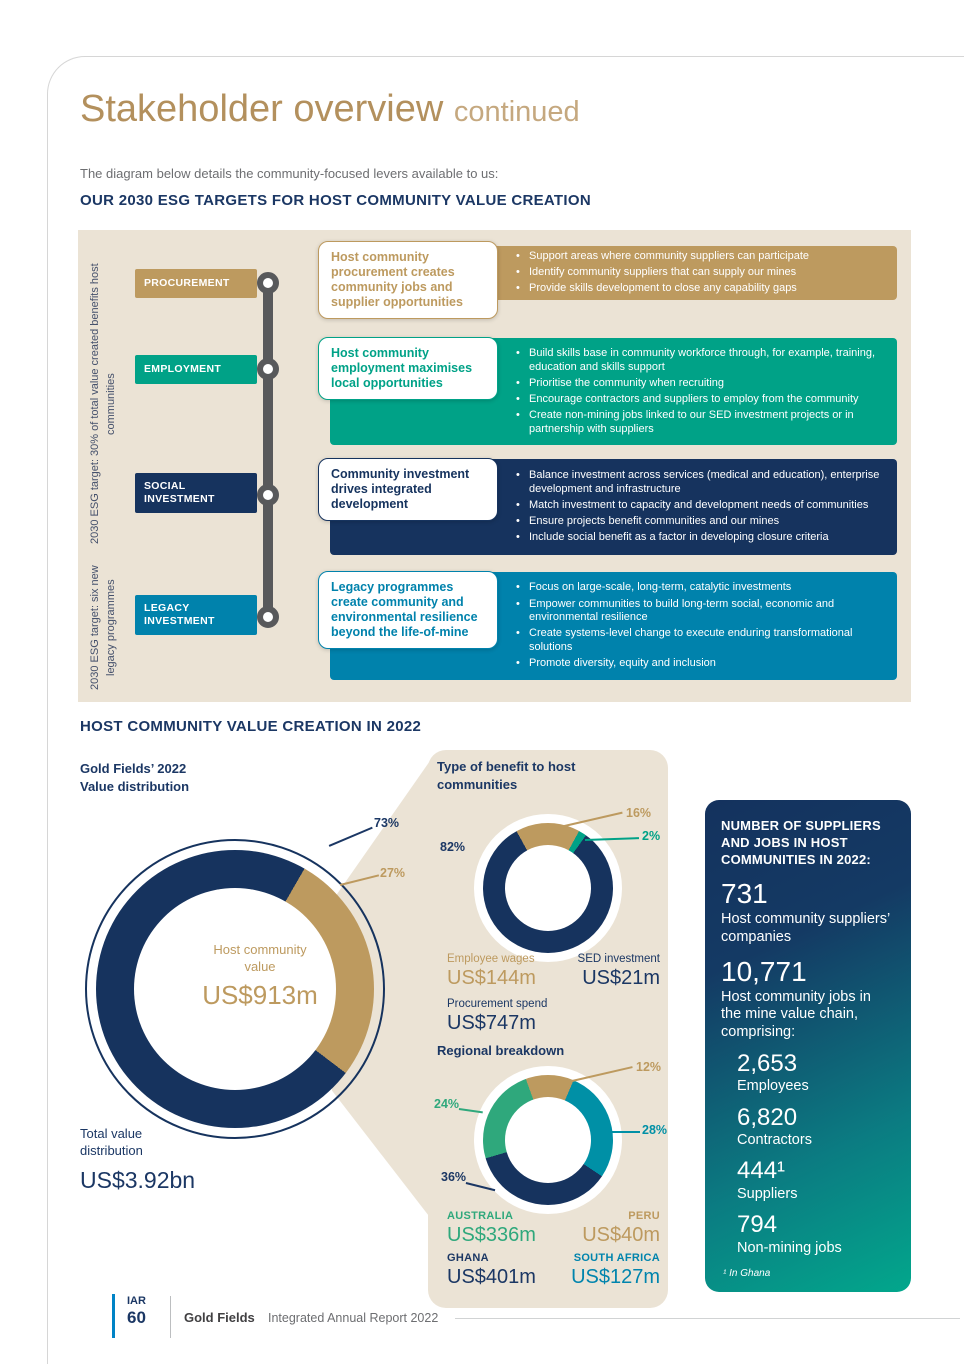  I want to click on pct-label-28: 28%, so click(655, 1130).